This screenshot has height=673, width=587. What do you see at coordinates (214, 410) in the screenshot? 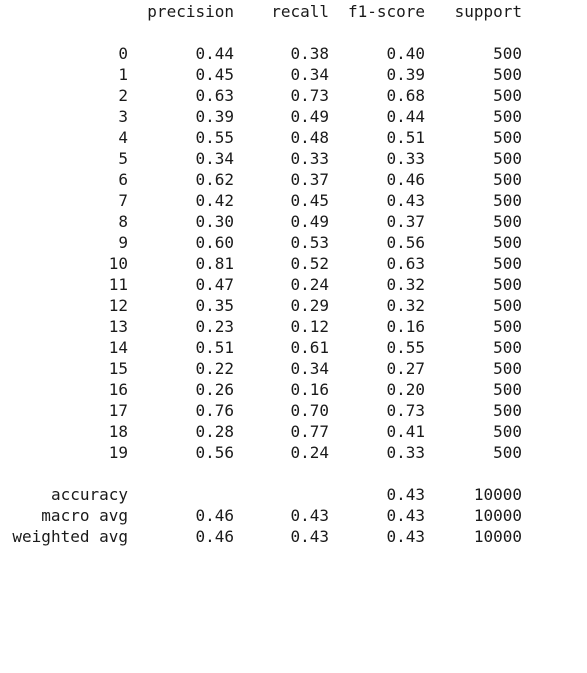
I see `row-precision: 0.76` at bounding box center [214, 410].